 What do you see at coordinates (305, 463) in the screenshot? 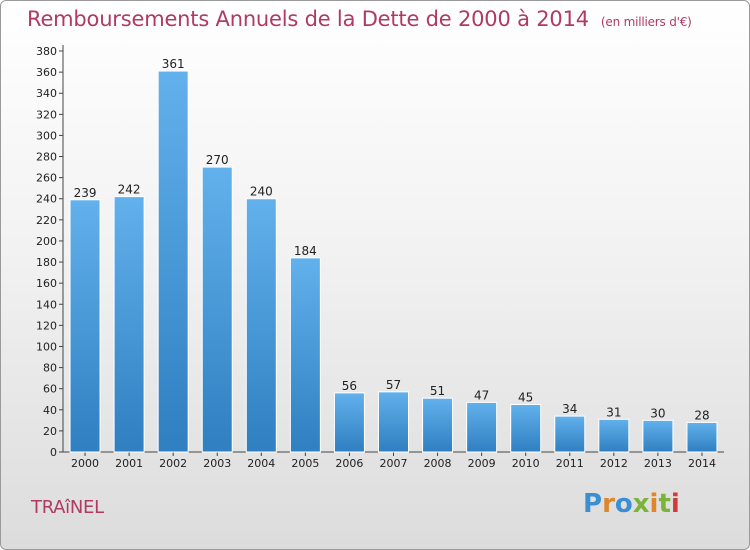
I see `x-tick-label: 2005` at bounding box center [305, 463].